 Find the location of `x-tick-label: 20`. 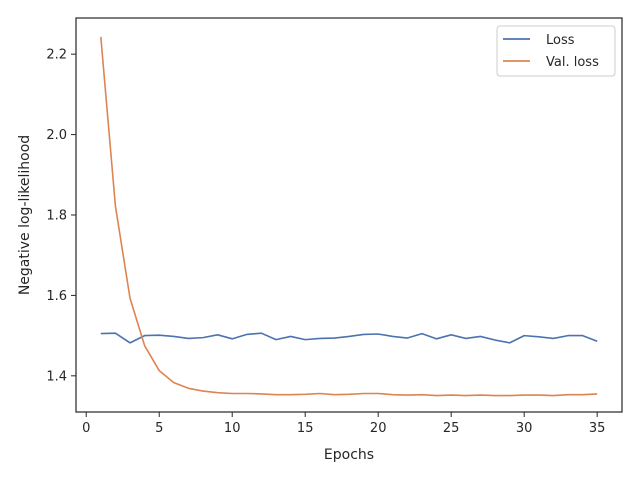

x-tick-label: 20 is located at coordinates (378, 428).